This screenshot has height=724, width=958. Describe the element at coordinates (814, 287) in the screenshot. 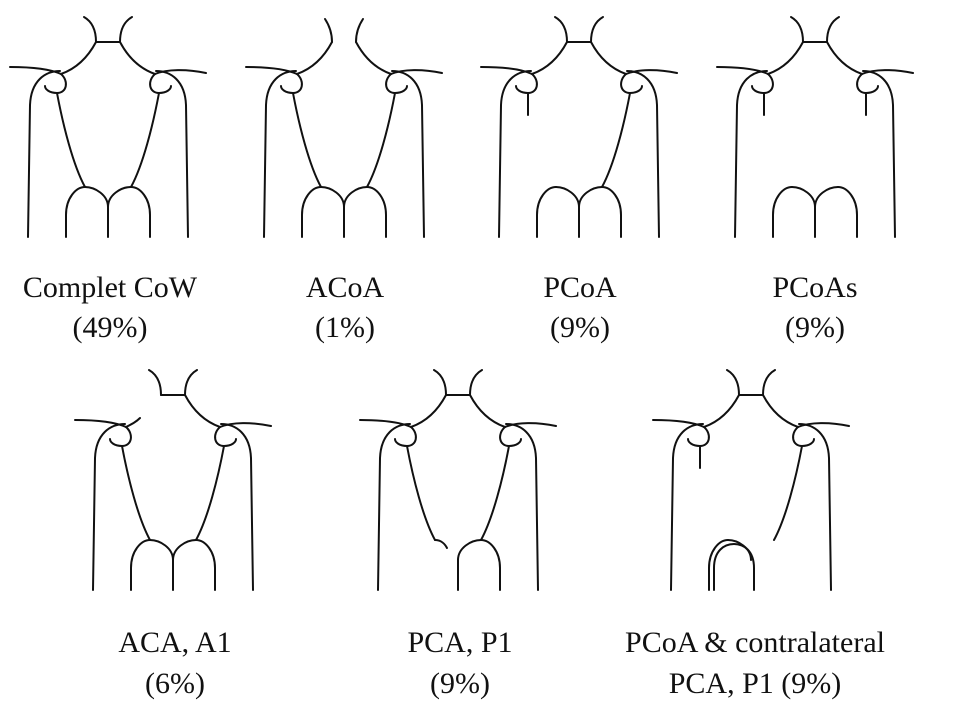

I see `variant-caption-title: PCoAs` at that location.